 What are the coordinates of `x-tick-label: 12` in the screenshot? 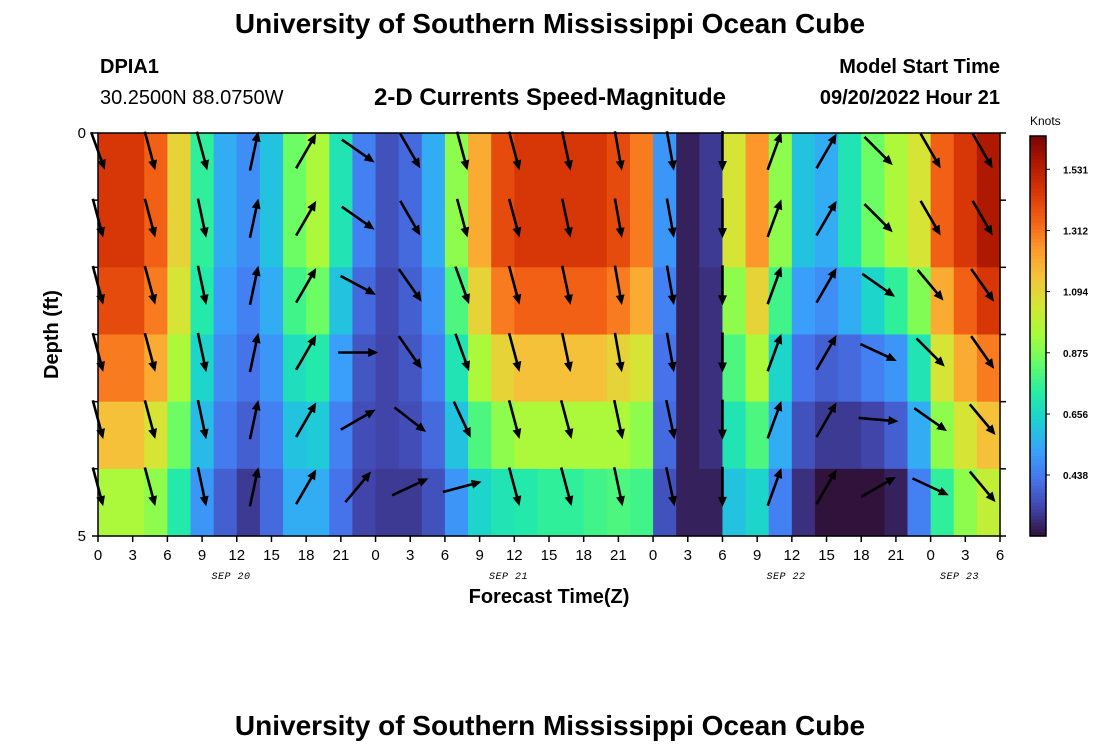 It's located at (514, 555).